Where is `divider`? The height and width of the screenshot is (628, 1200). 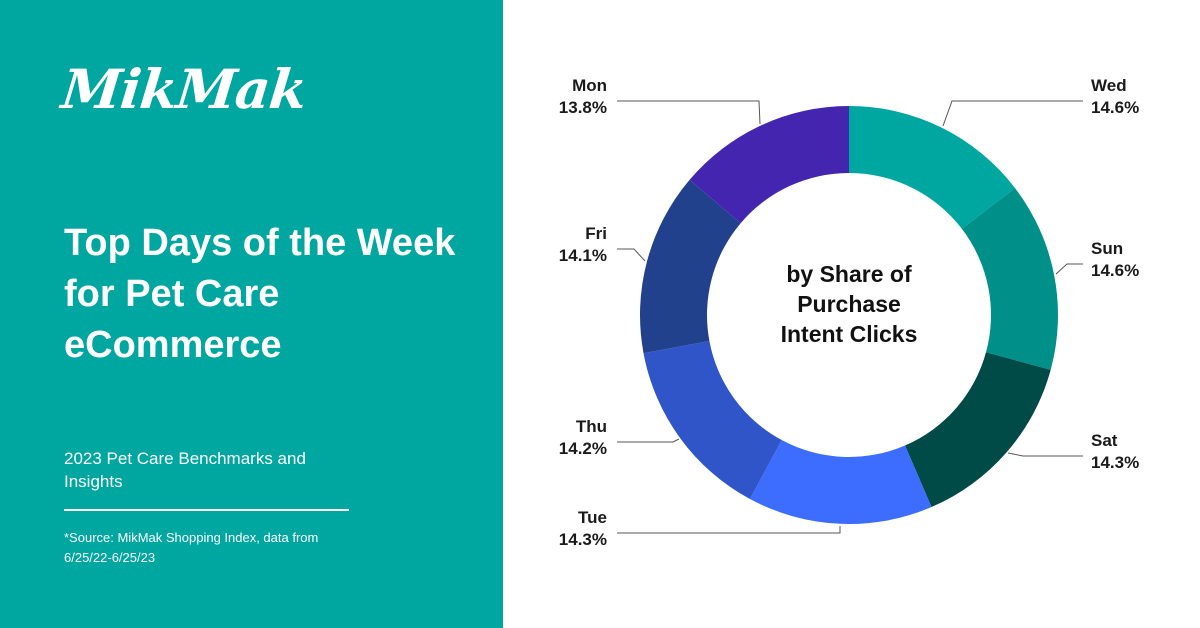
divider is located at coordinates (206, 510).